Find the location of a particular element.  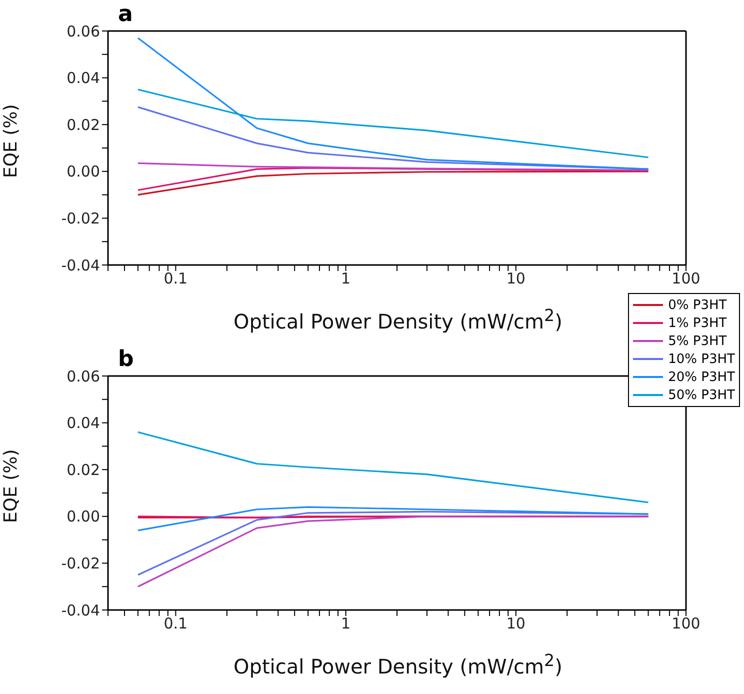

legend-label: 5% P3HT is located at coordinates (697, 341).